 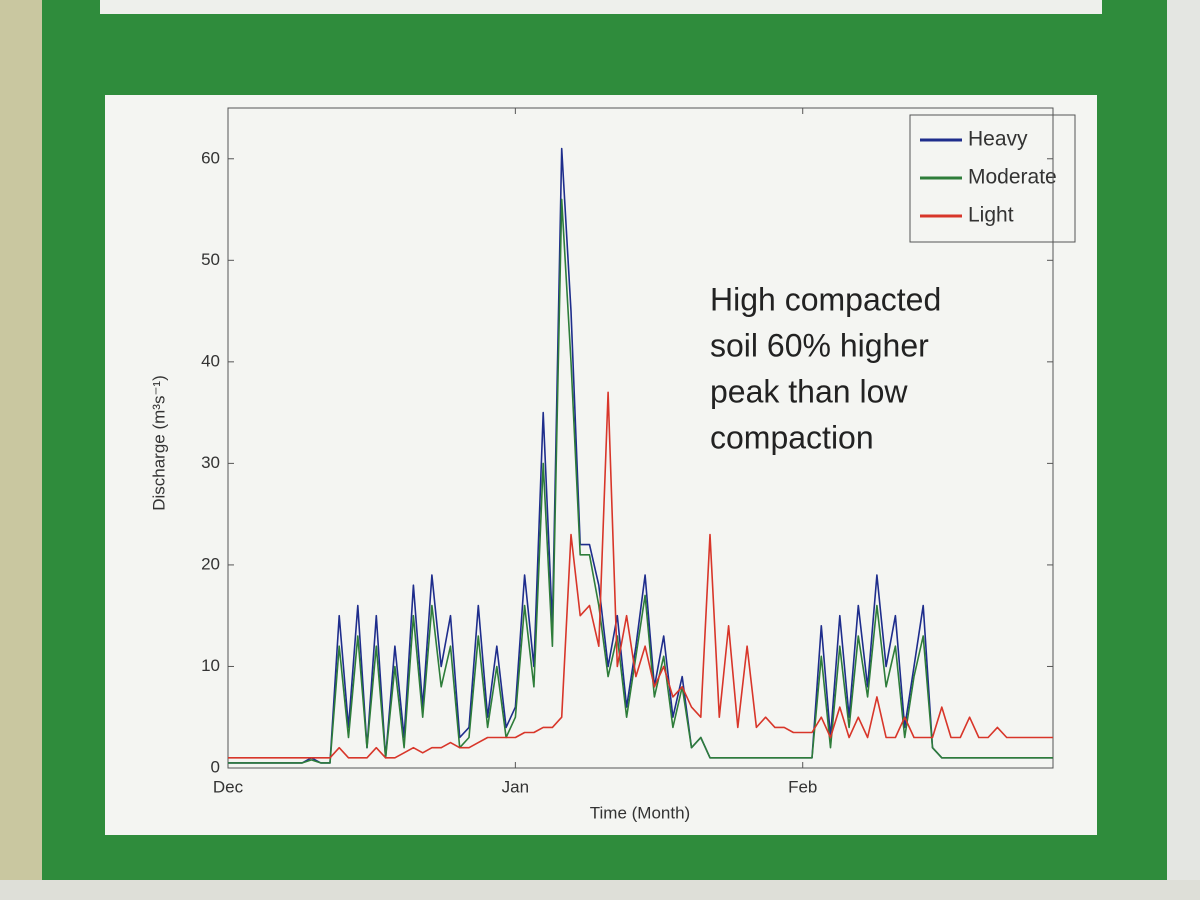 I want to click on y-tick-label: 20, so click(x=210, y=563).